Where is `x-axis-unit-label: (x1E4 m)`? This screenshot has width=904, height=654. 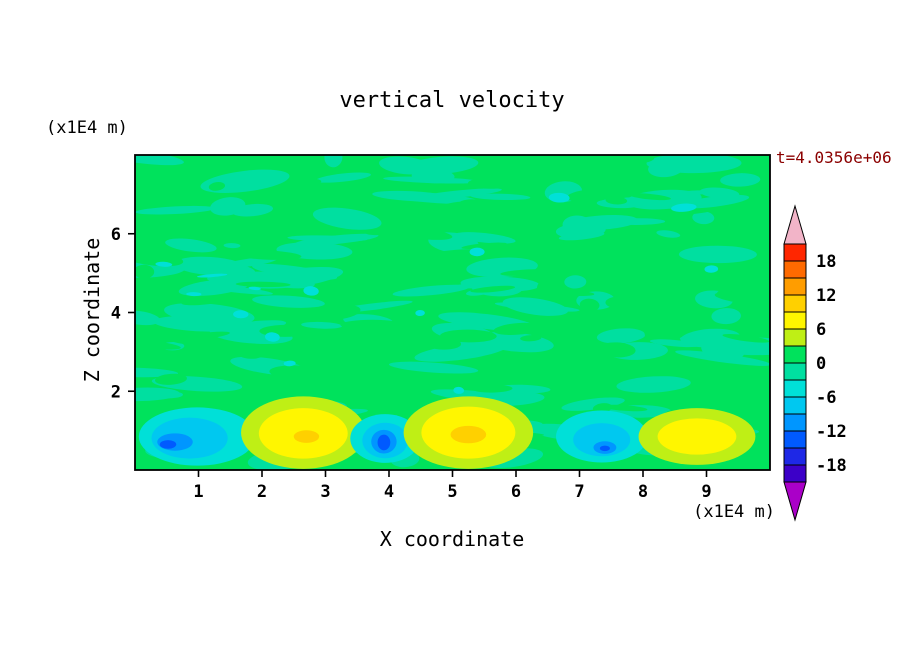 x-axis-unit-label: (x1E4 m) is located at coordinates (734, 512).